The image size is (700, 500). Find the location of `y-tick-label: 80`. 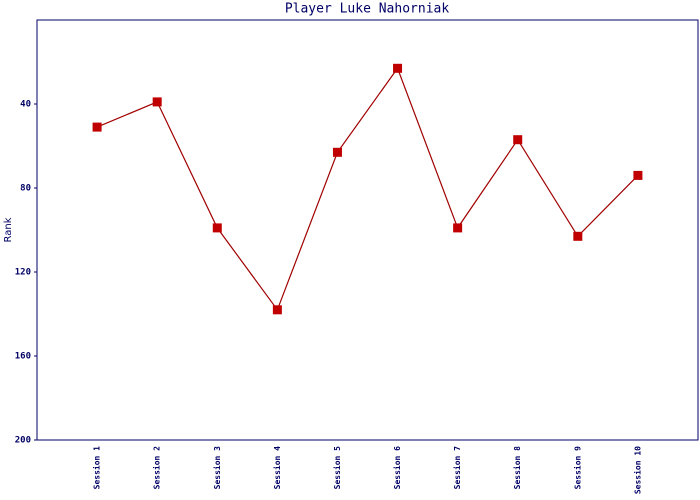

y-tick-label: 80 is located at coordinates (25, 189).